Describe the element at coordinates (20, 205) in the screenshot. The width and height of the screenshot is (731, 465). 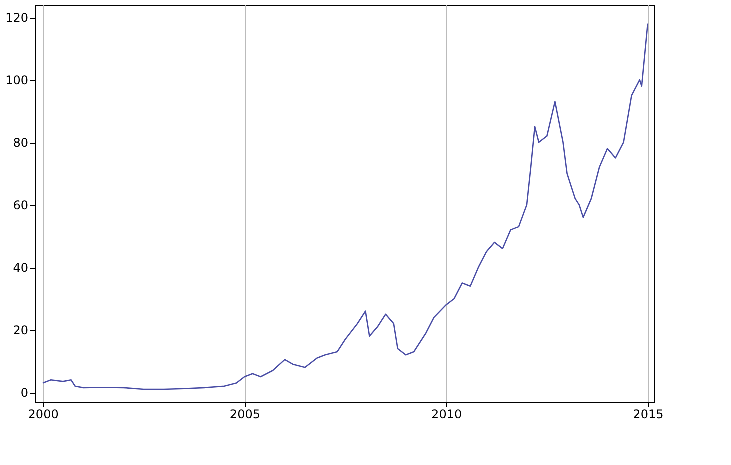
I see `y-tick-label: 60` at that location.